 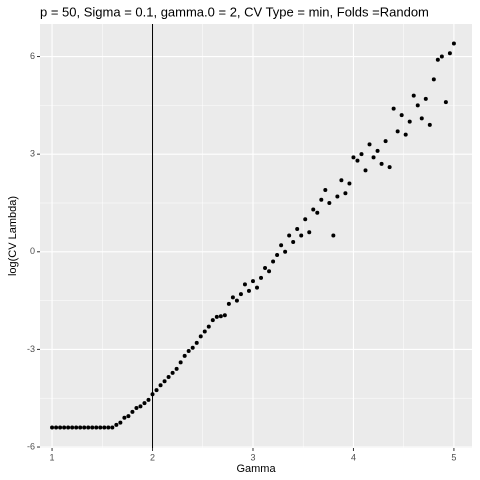 What do you see at coordinates (152, 457) in the screenshot?
I see `x-tick-label: 2` at bounding box center [152, 457].